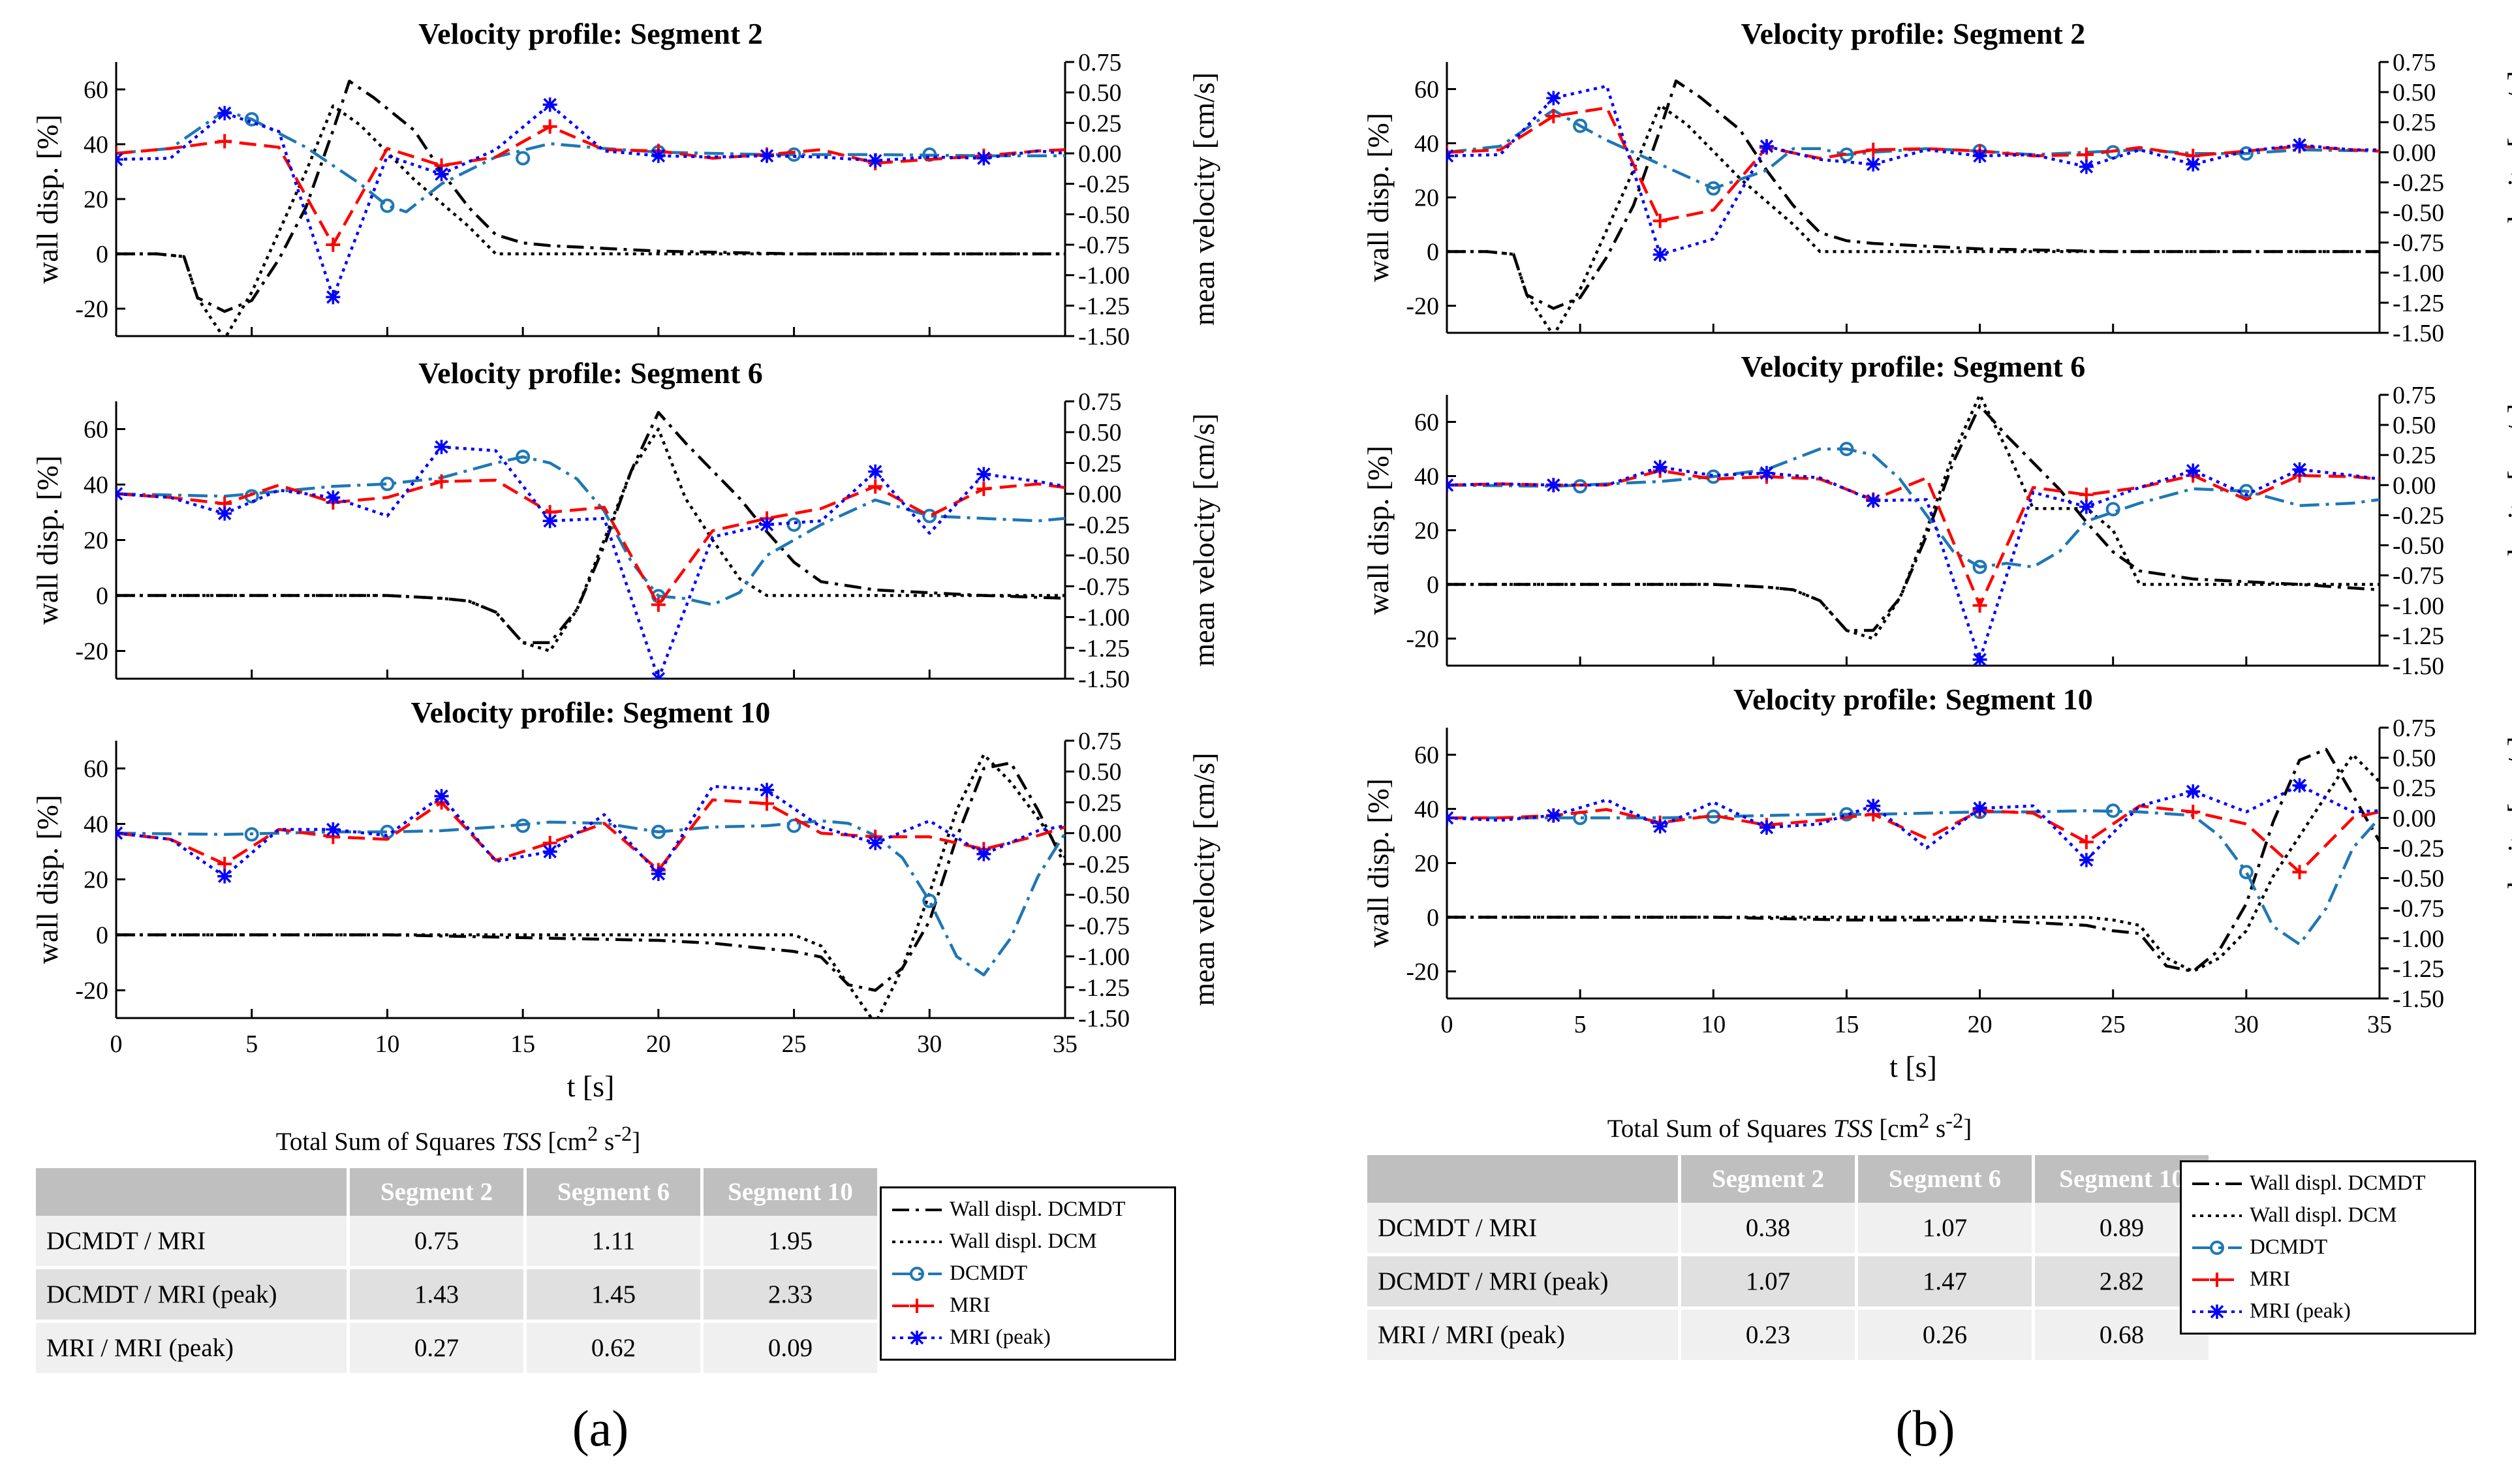 The image size is (2512, 1484). I want to click on x-tick-label: 25, so click(2113, 1024).